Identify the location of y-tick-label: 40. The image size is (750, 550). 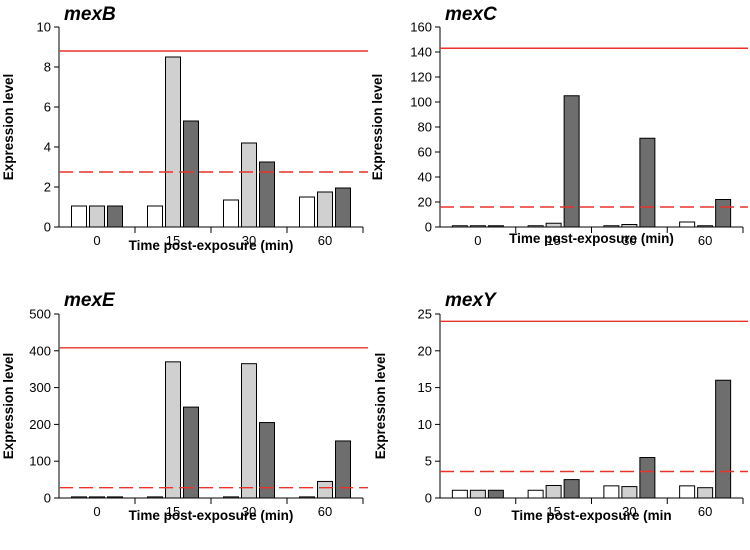
(425, 177).